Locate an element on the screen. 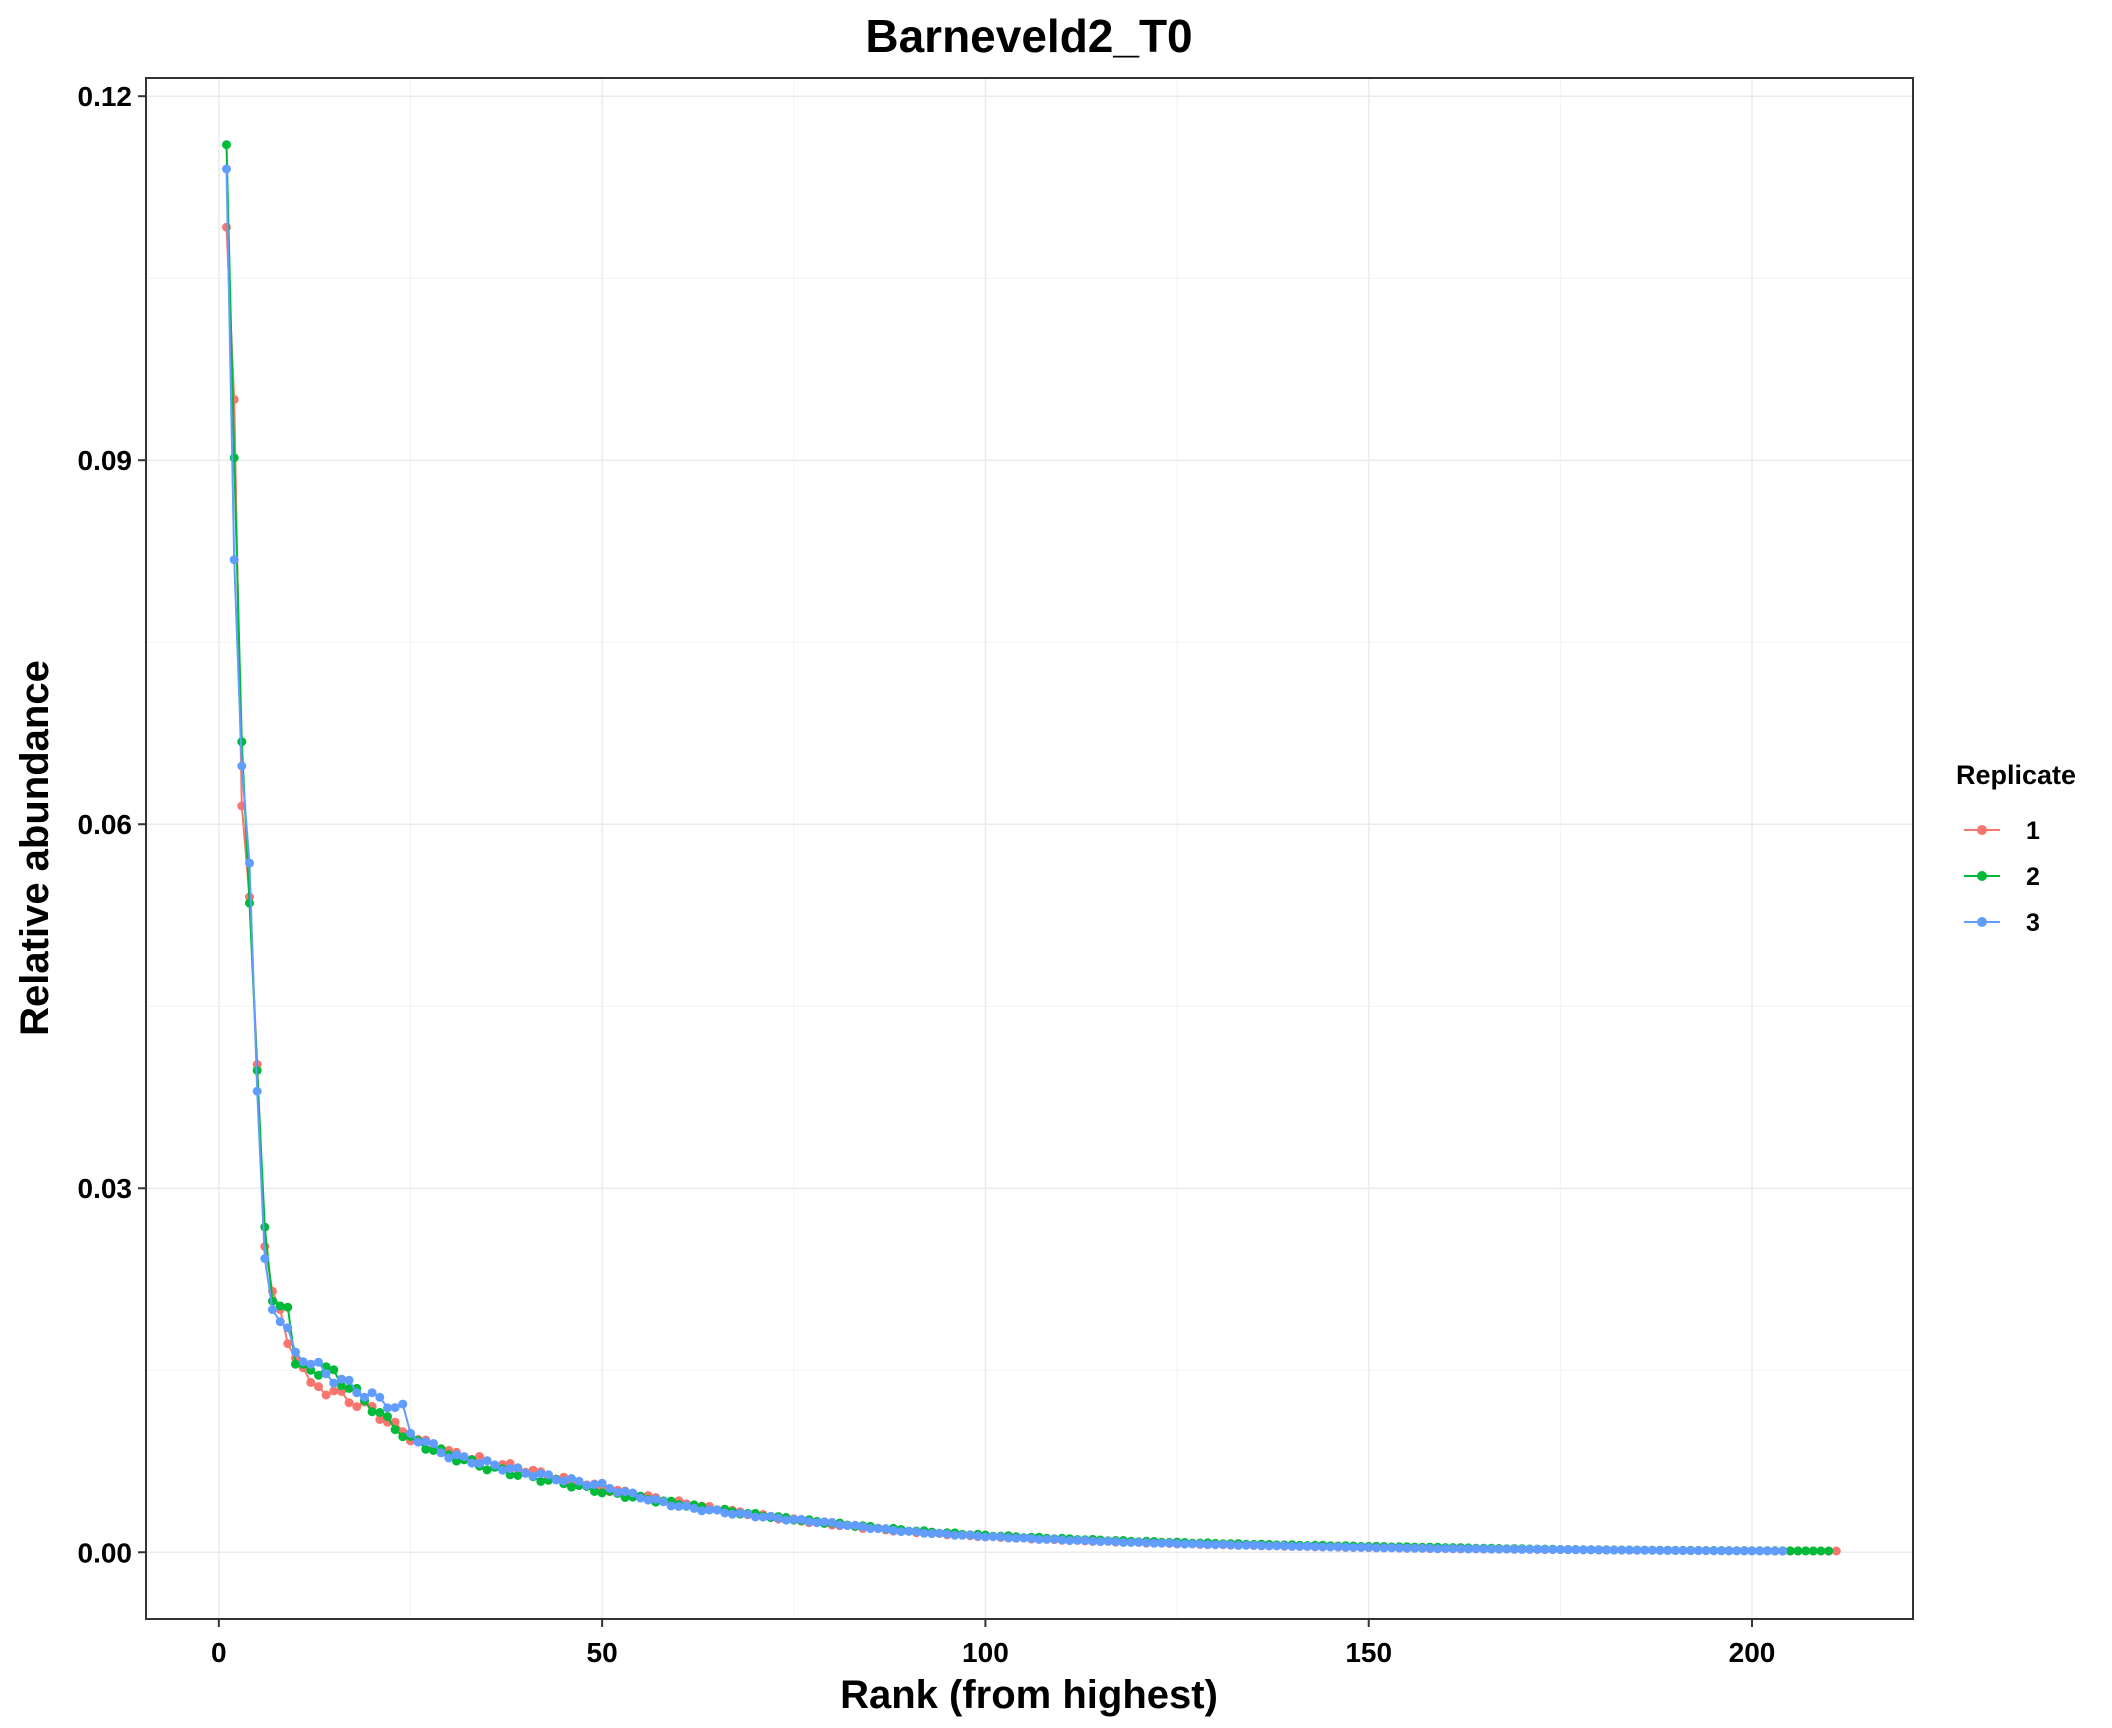 The image size is (2112, 1728). x-tick-label: 100 is located at coordinates (985, 1652).